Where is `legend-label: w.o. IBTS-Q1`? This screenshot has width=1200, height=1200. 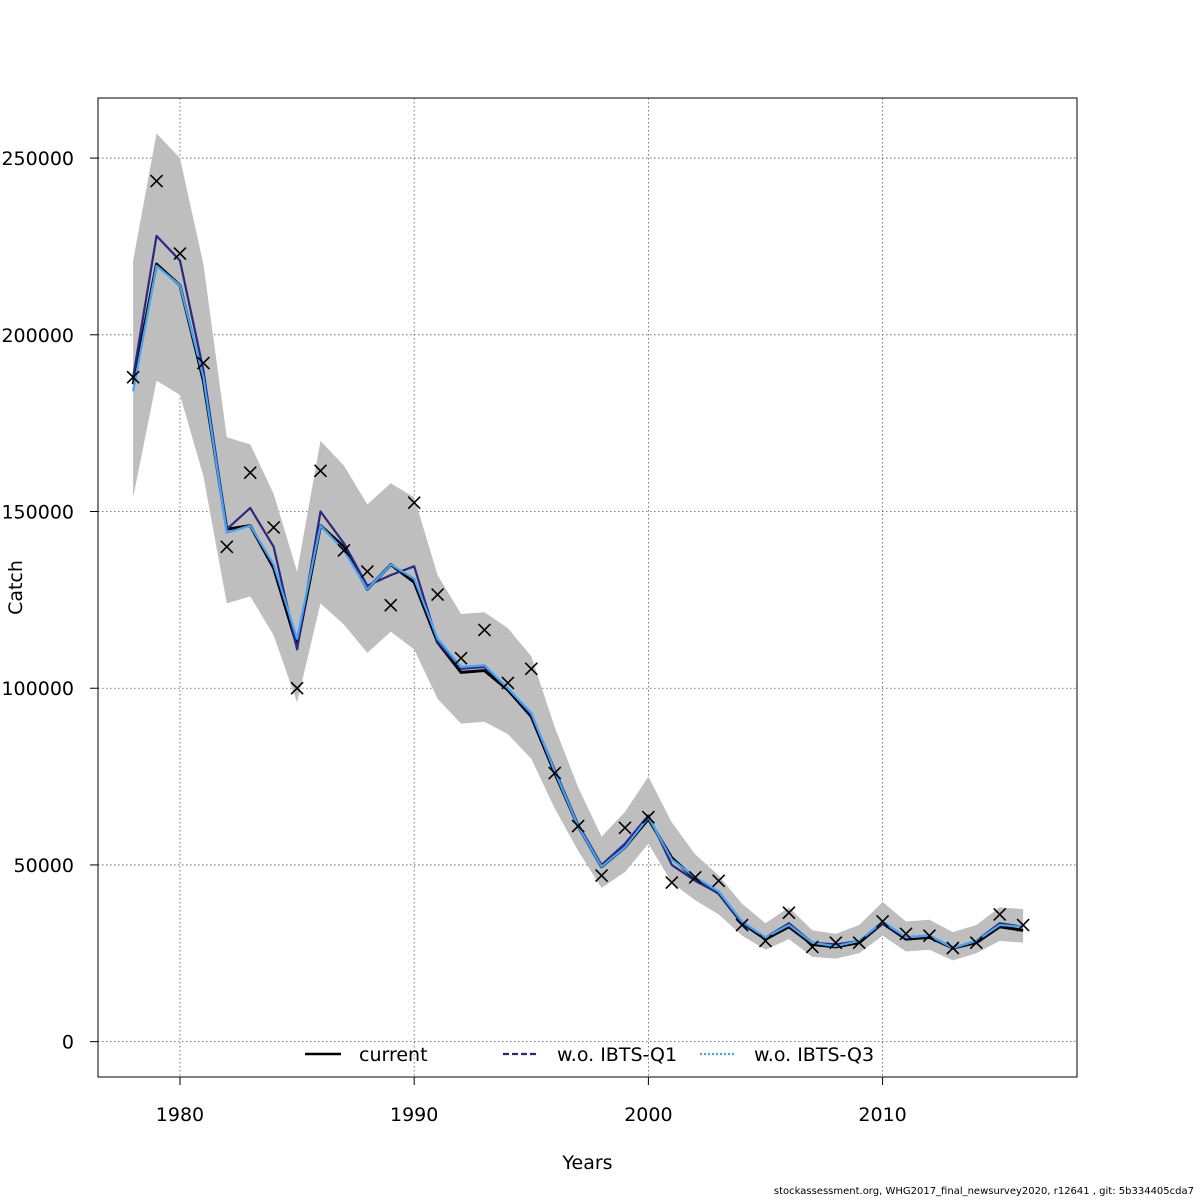
legend-label: w.o. IBTS-Q1 is located at coordinates (617, 1055).